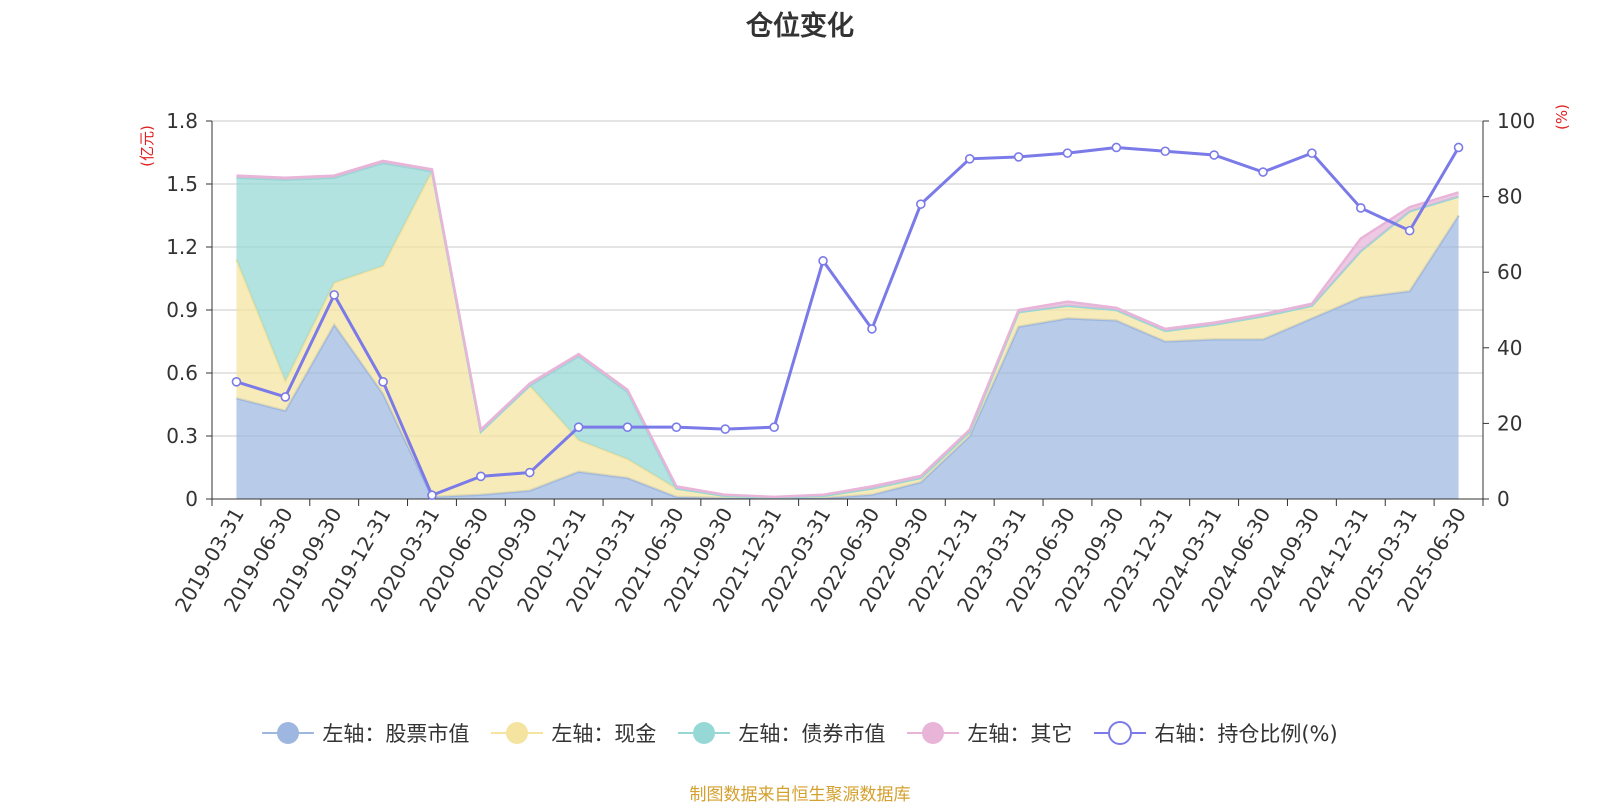 The image size is (1600, 805). Describe the element at coordinates (1503, 499) in the screenshot. I see `y-right-tick-label: 0` at that location.